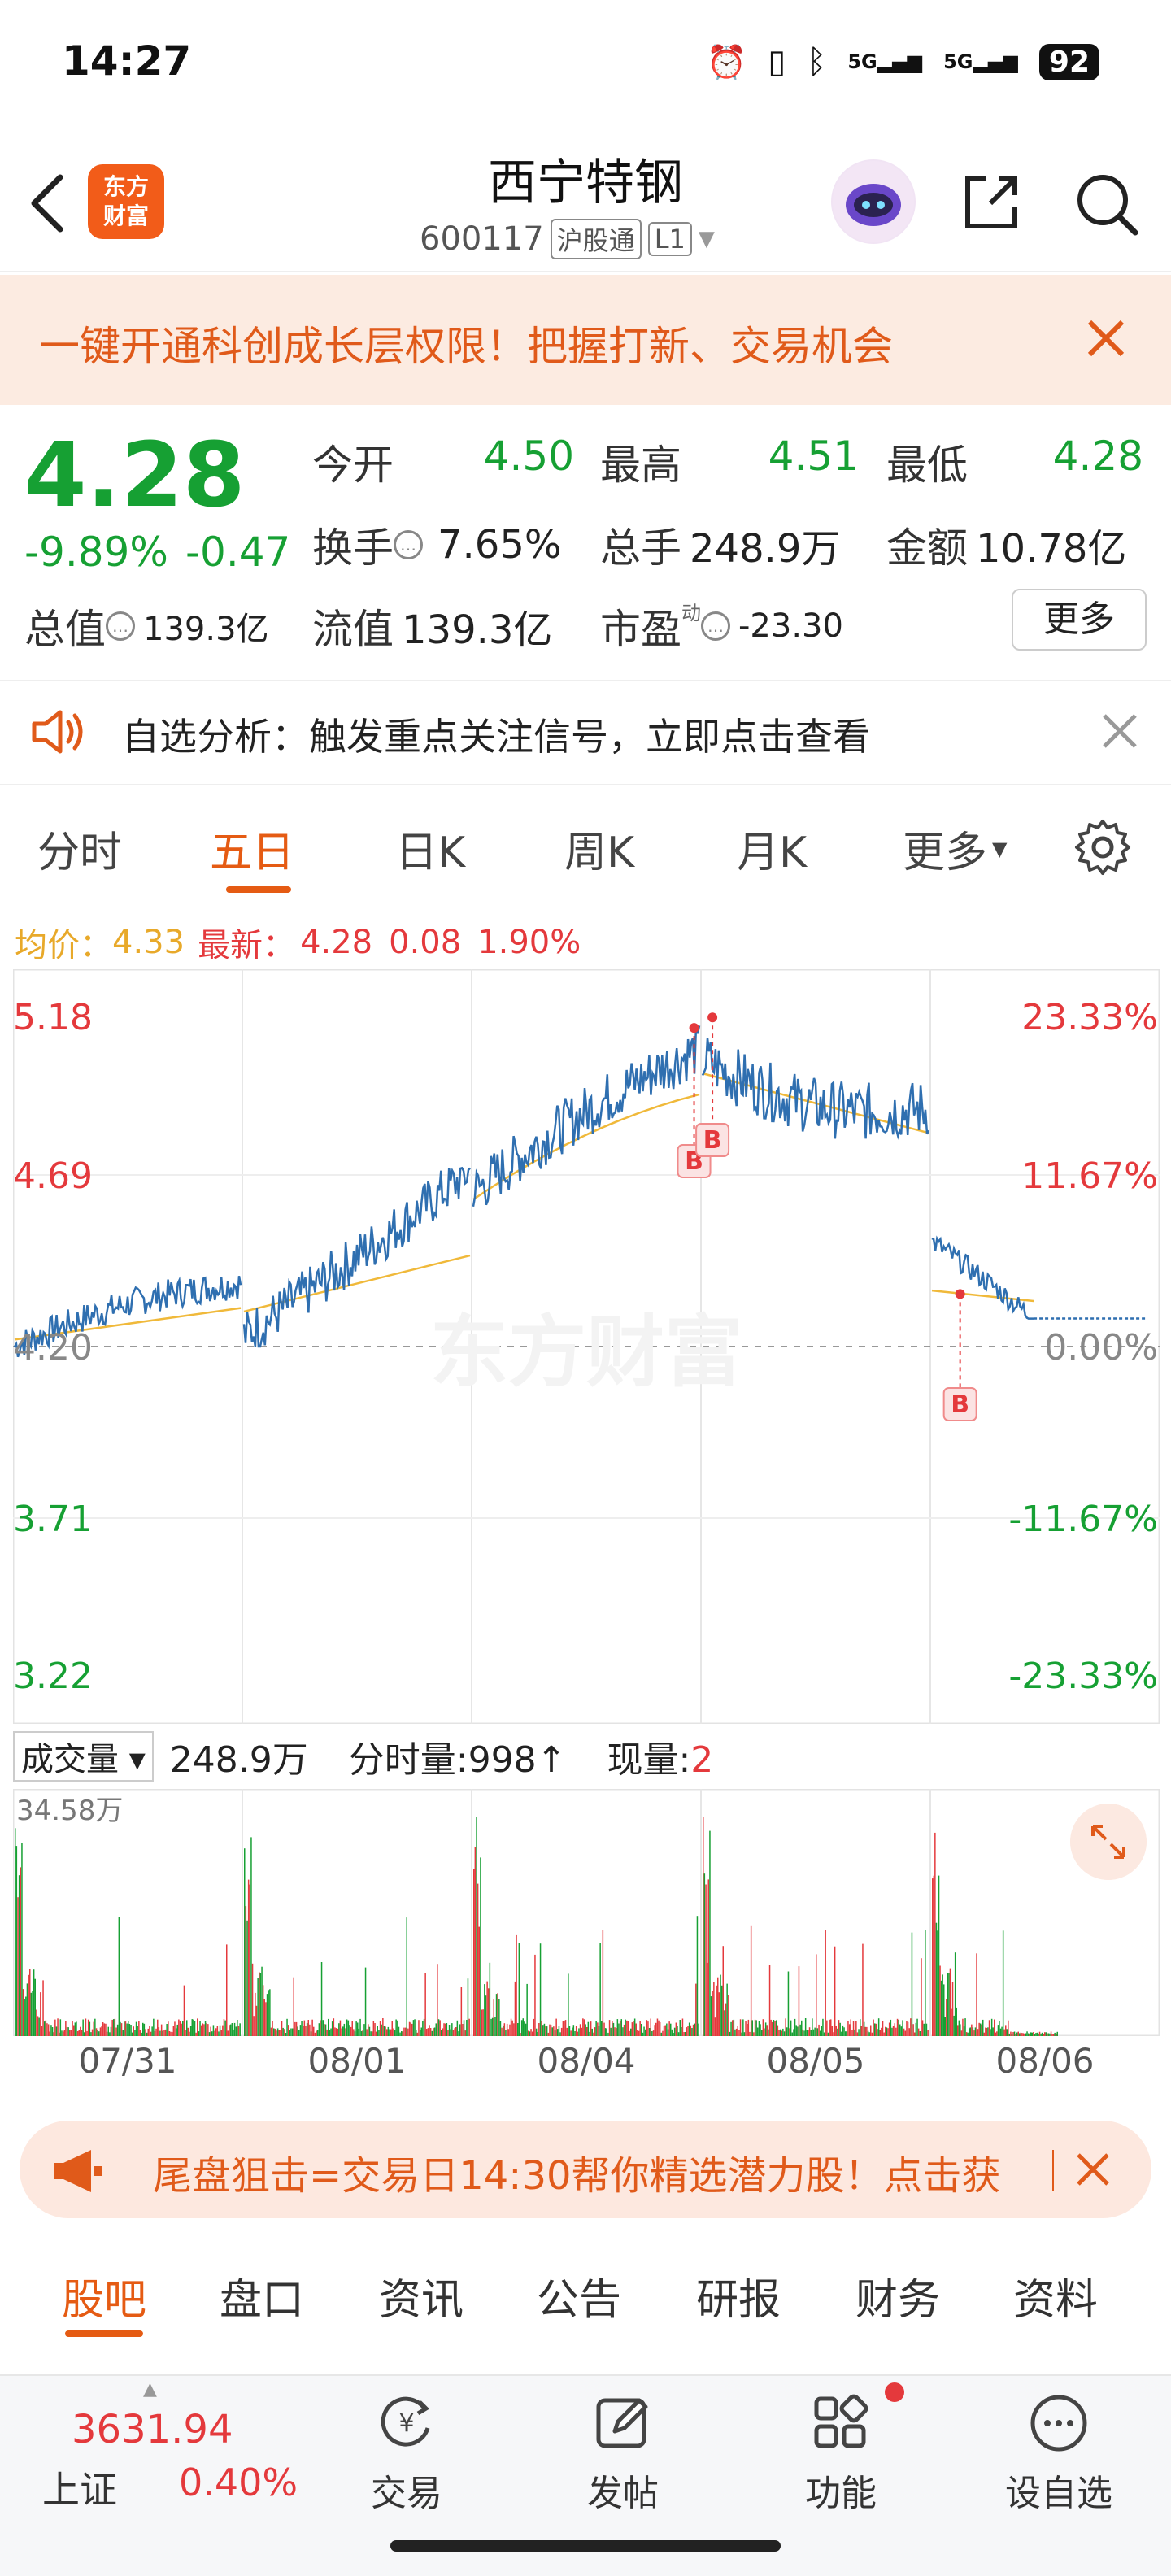  What do you see at coordinates (1045, 2061) in the screenshot?
I see `x-tick: 08/06` at bounding box center [1045, 2061].